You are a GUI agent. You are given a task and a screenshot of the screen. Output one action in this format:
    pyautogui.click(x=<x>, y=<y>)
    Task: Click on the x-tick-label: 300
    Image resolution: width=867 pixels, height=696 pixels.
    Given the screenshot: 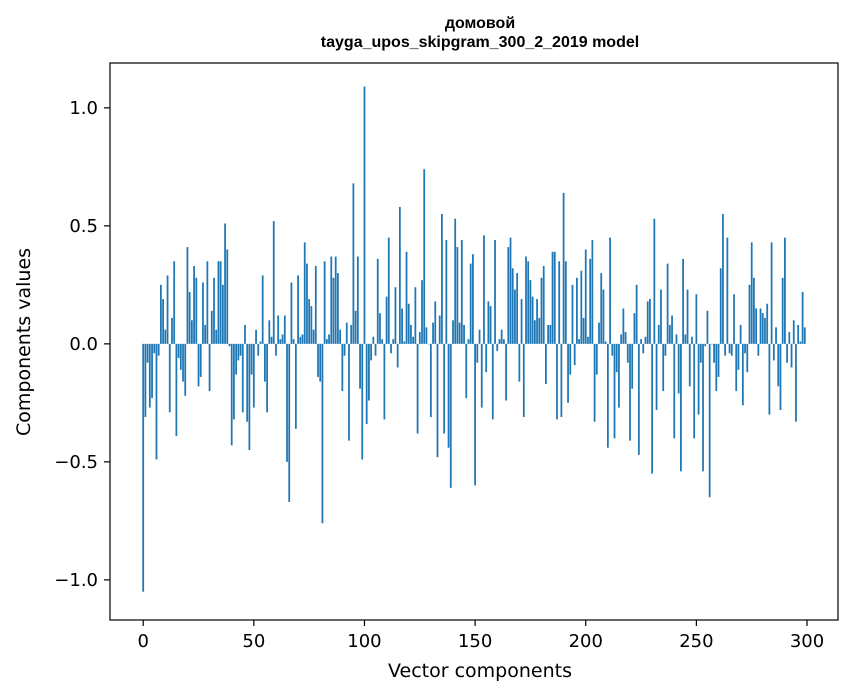 What is the action you would take?
    pyautogui.click(x=807, y=641)
    